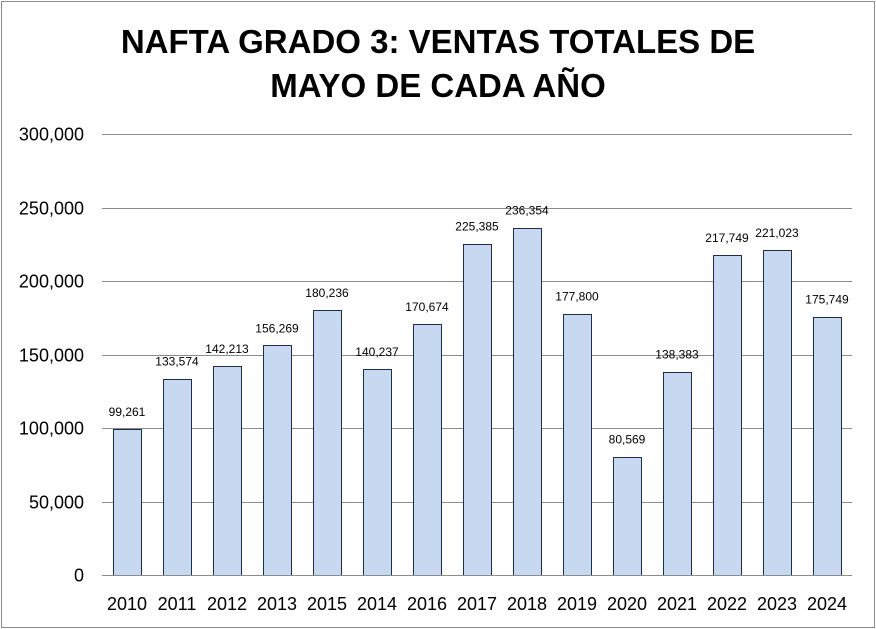 This screenshot has width=876, height=629. Describe the element at coordinates (477, 227) in the screenshot. I see `data-label-2017: 225,385` at that location.